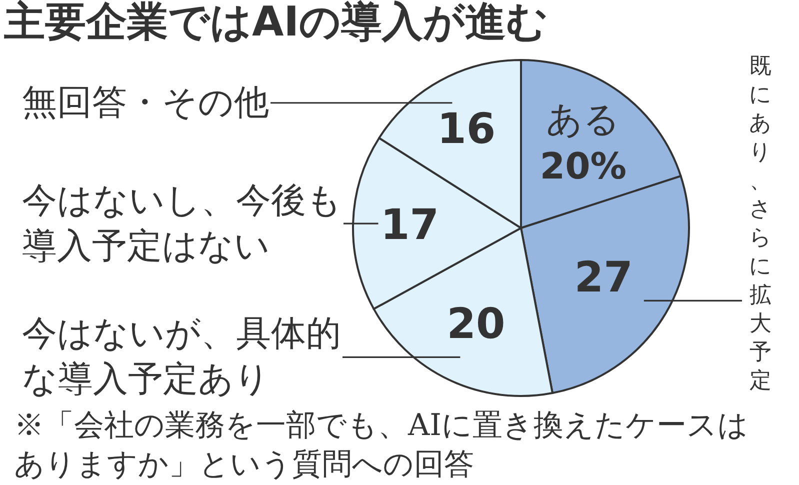 This screenshot has height=485, width=799. Describe the element at coordinates (603, 277) in the screenshot. I see `data-label: 27` at that location.